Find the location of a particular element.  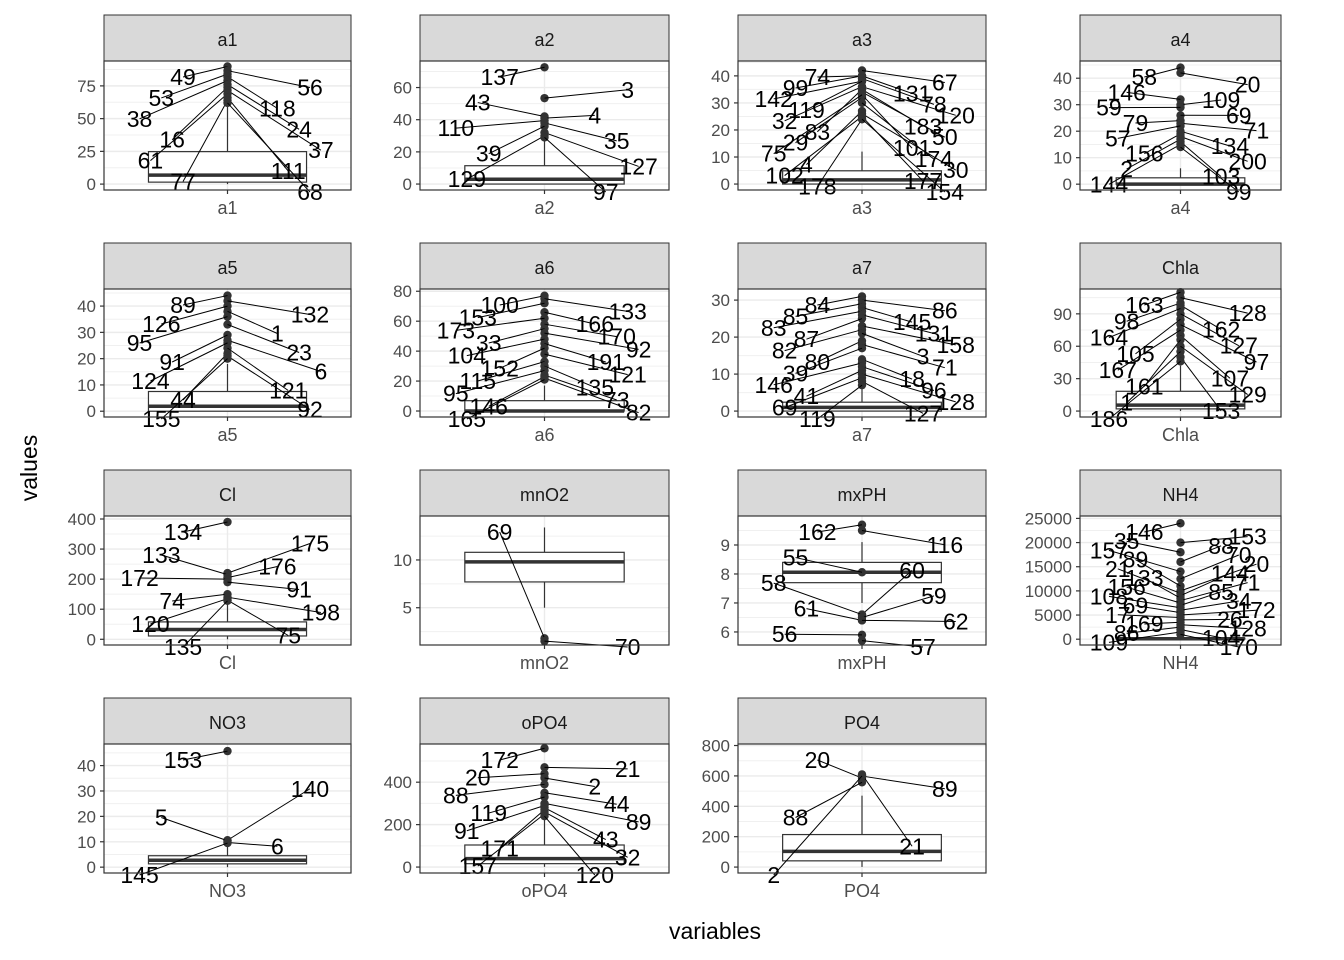

outlier-label: 102 is located at coordinates (784, 176).